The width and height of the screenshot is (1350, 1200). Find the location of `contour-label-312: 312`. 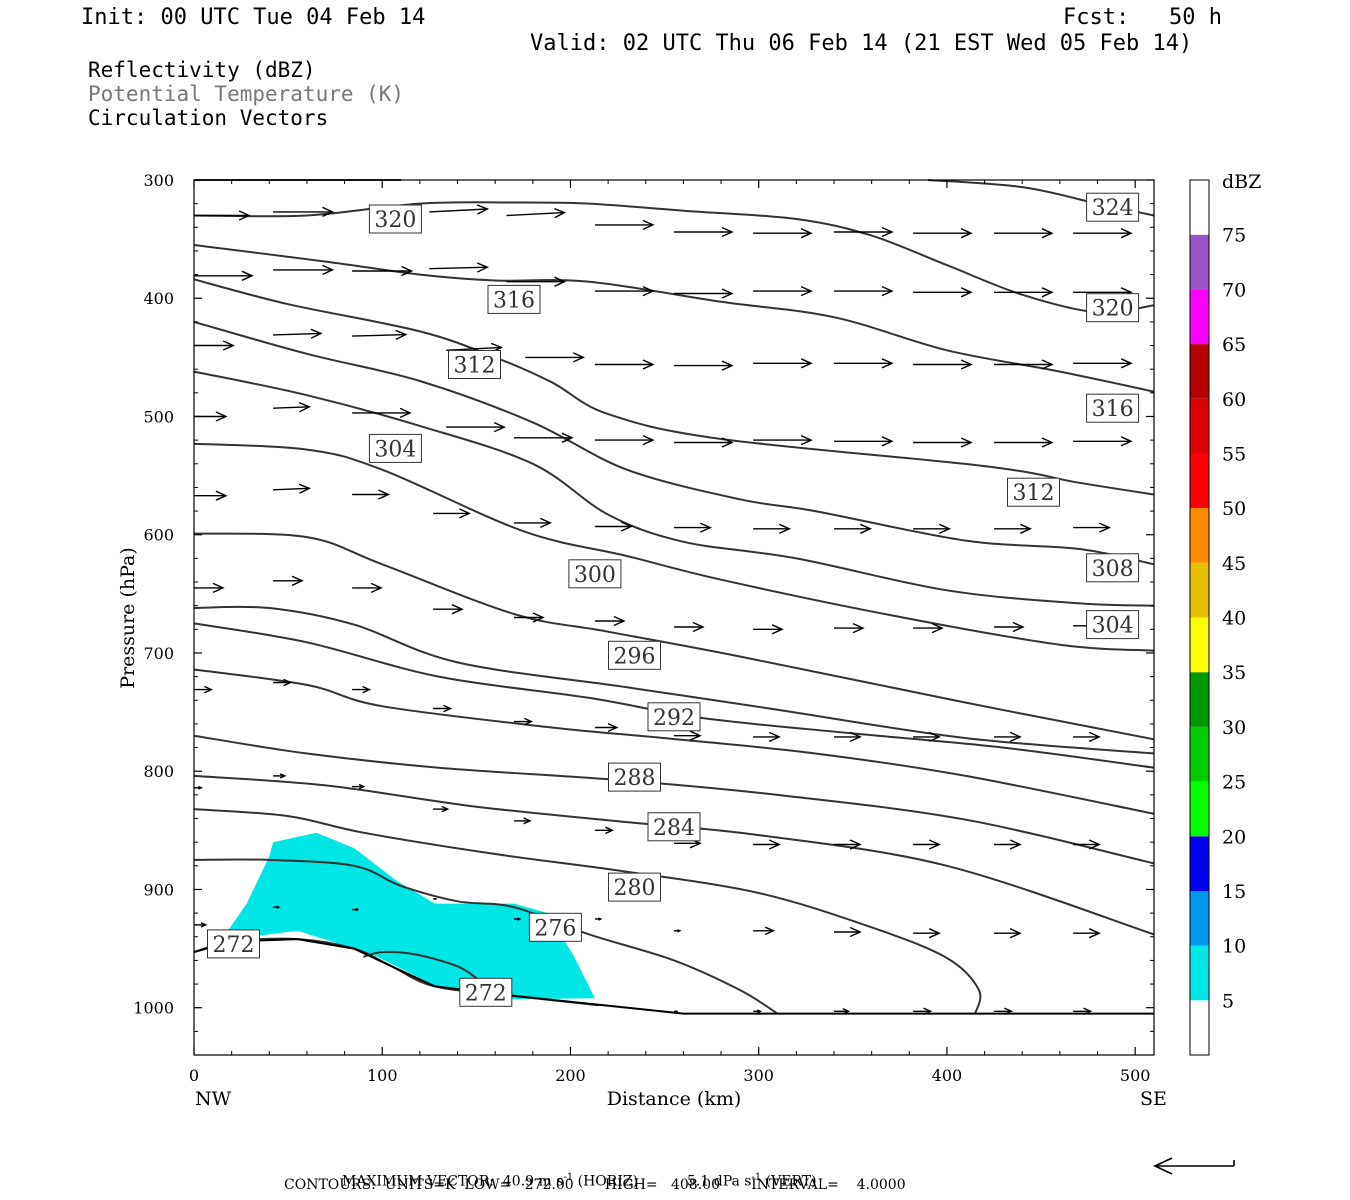

contour-label-312: 312 is located at coordinates (1033, 492).